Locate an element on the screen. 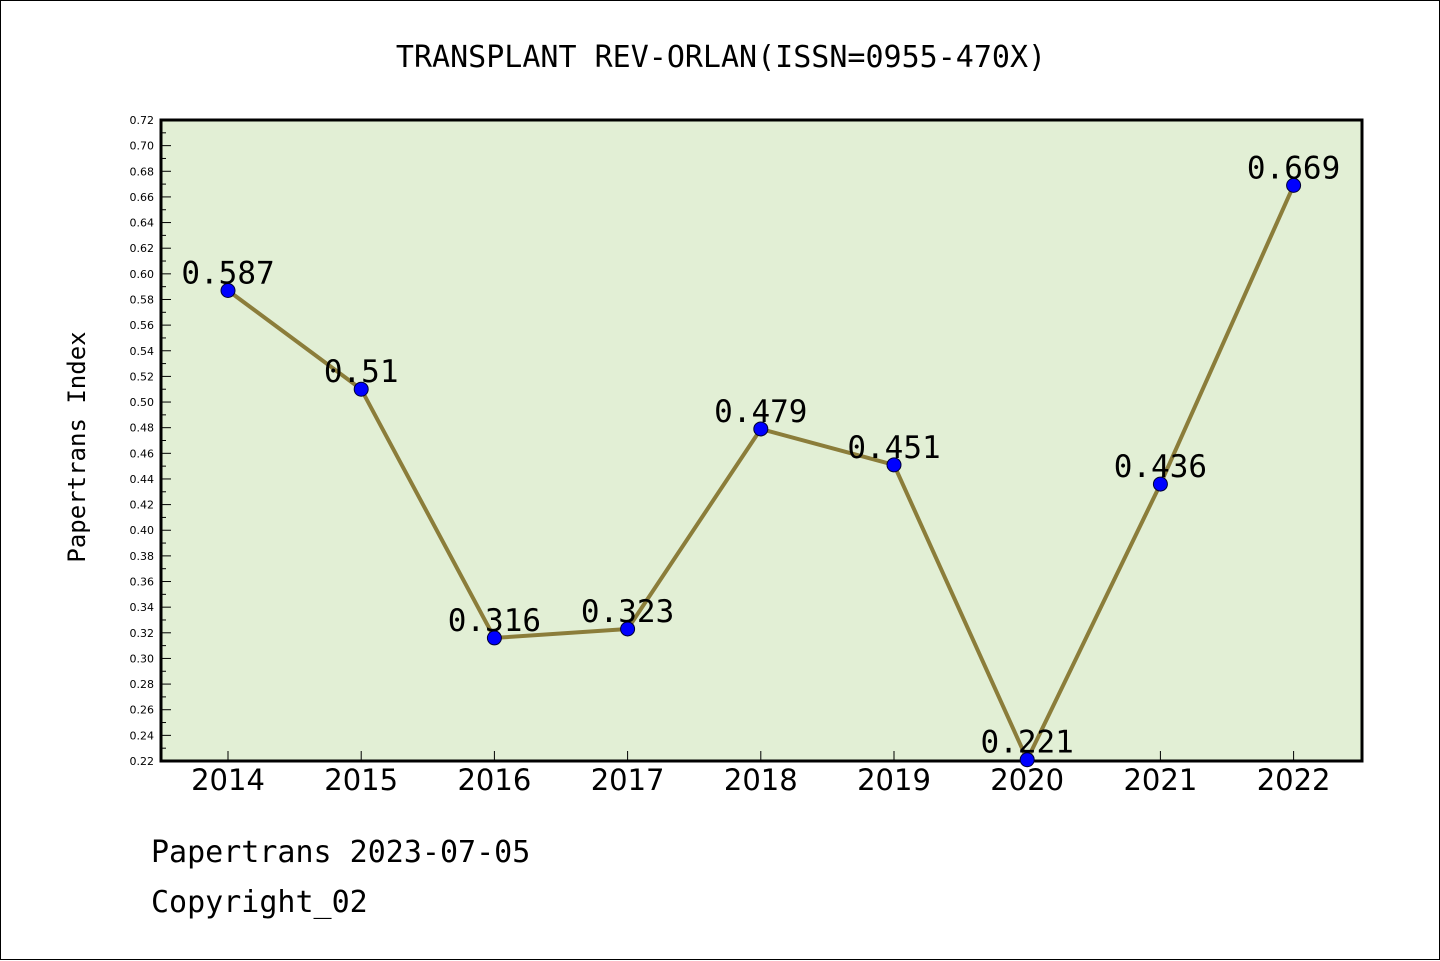  y-axis-label: Papertrans Index is located at coordinates (77, 446).